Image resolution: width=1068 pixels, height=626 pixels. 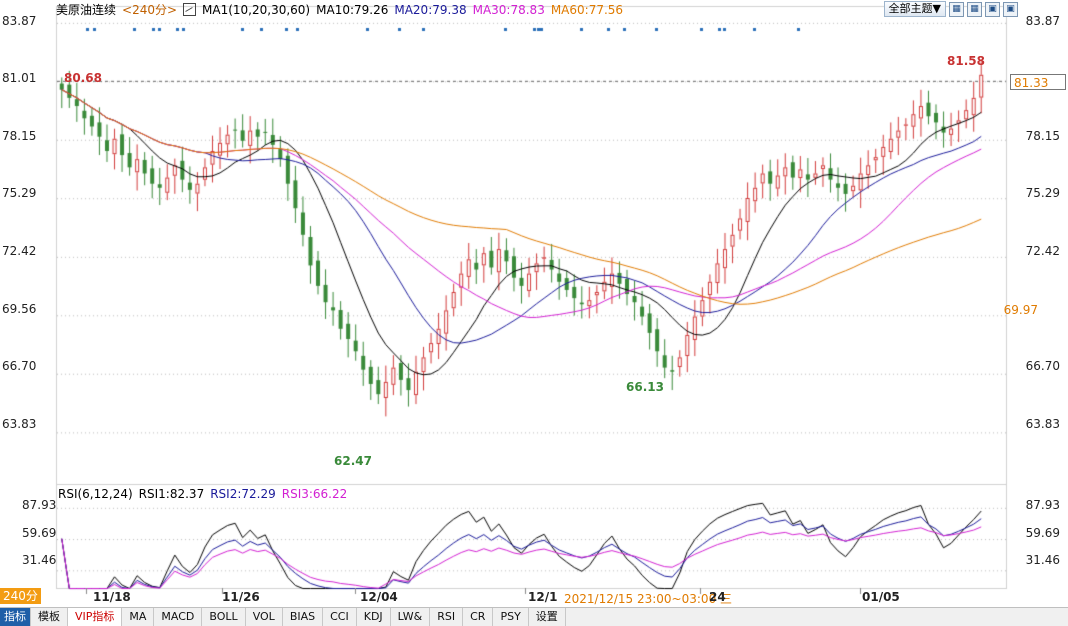 What do you see at coordinates (256, 9) in the screenshot?
I see `ma-settings-label: MA1(10,20,30,60)` at bounding box center [256, 9].